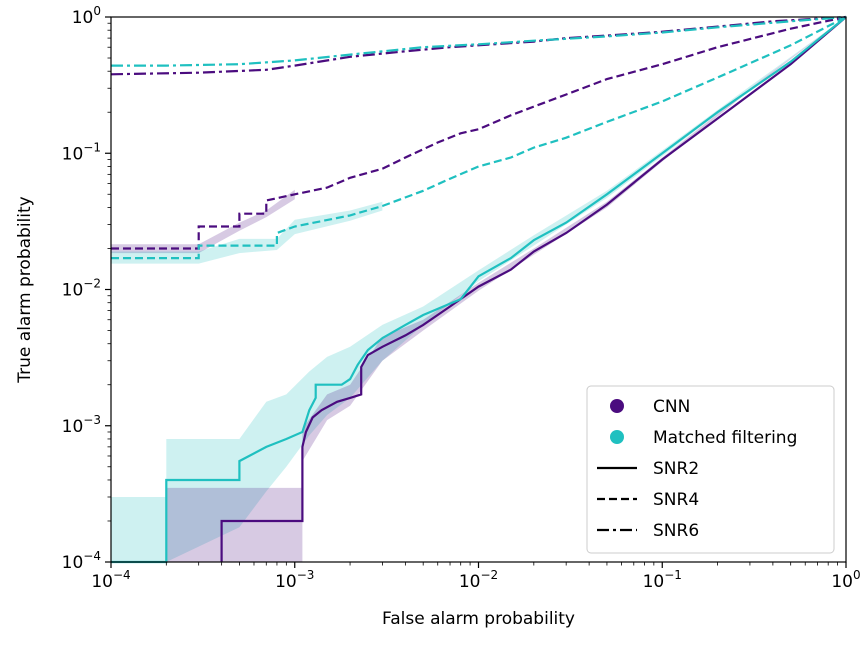  I want to click on legend: CNN Matched filtering SNR2 SNR4 SNR6, so click(710, 469).